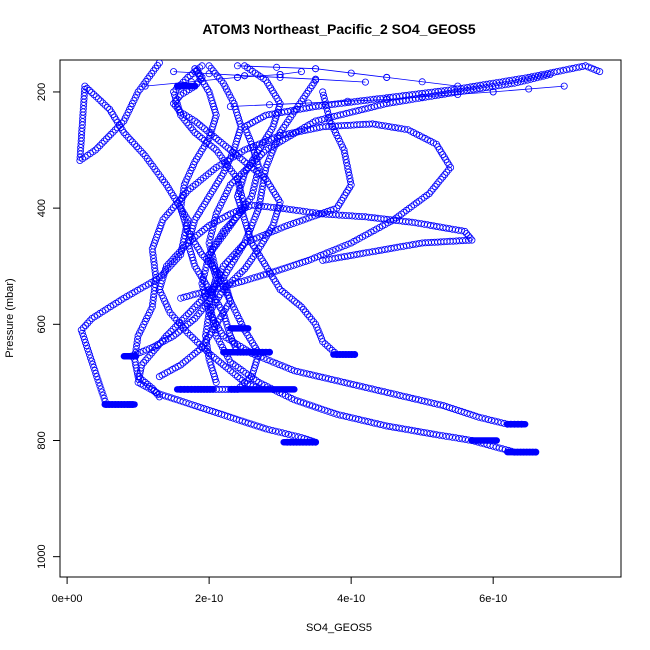 The image size is (650, 650). What do you see at coordinates (42, 208) in the screenshot?
I see `y-tick-label: 400` at bounding box center [42, 208].